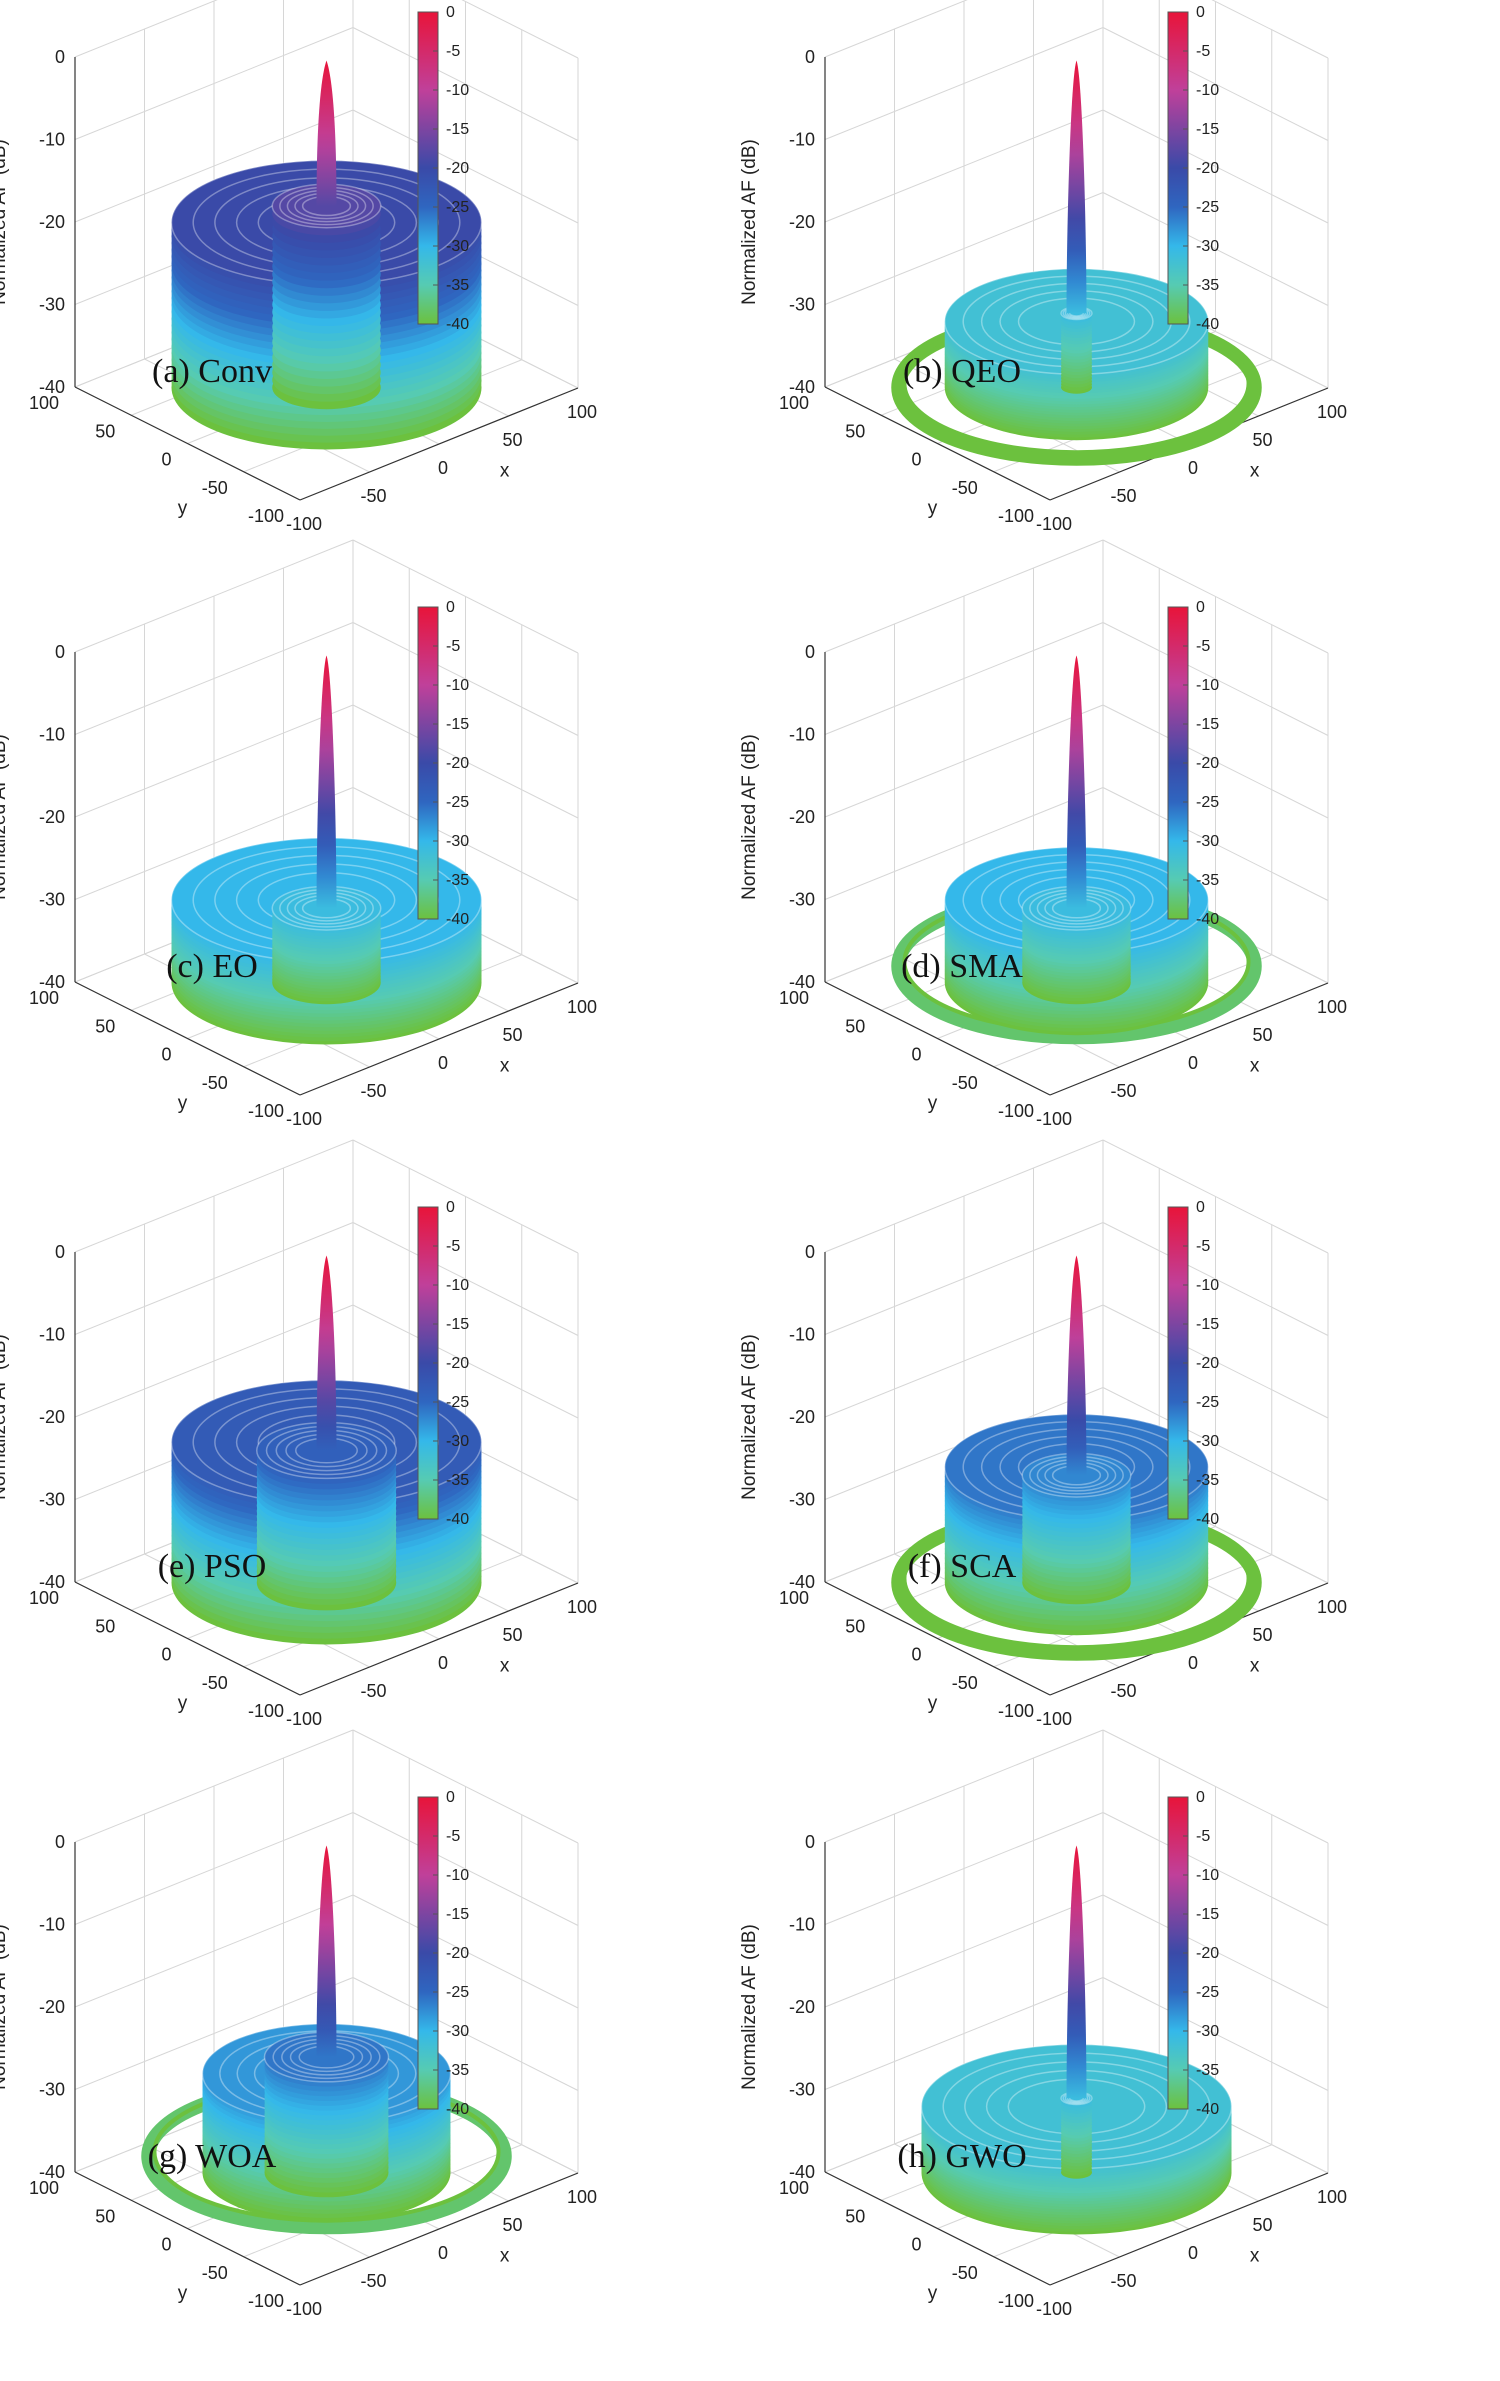  What do you see at coordinates (1123, 1691) in the screenshot?
I see `x-tick-label: -50` at bounding box center [1123, 1691].